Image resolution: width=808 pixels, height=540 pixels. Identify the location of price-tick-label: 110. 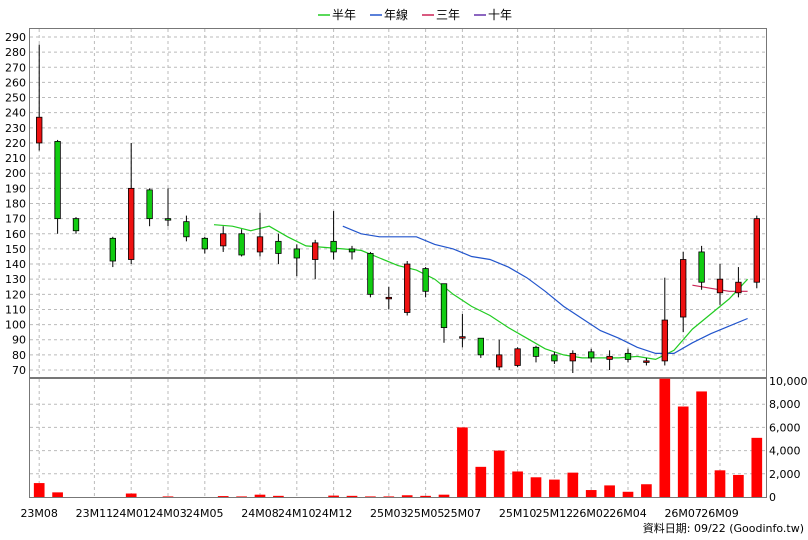
(15, 309).